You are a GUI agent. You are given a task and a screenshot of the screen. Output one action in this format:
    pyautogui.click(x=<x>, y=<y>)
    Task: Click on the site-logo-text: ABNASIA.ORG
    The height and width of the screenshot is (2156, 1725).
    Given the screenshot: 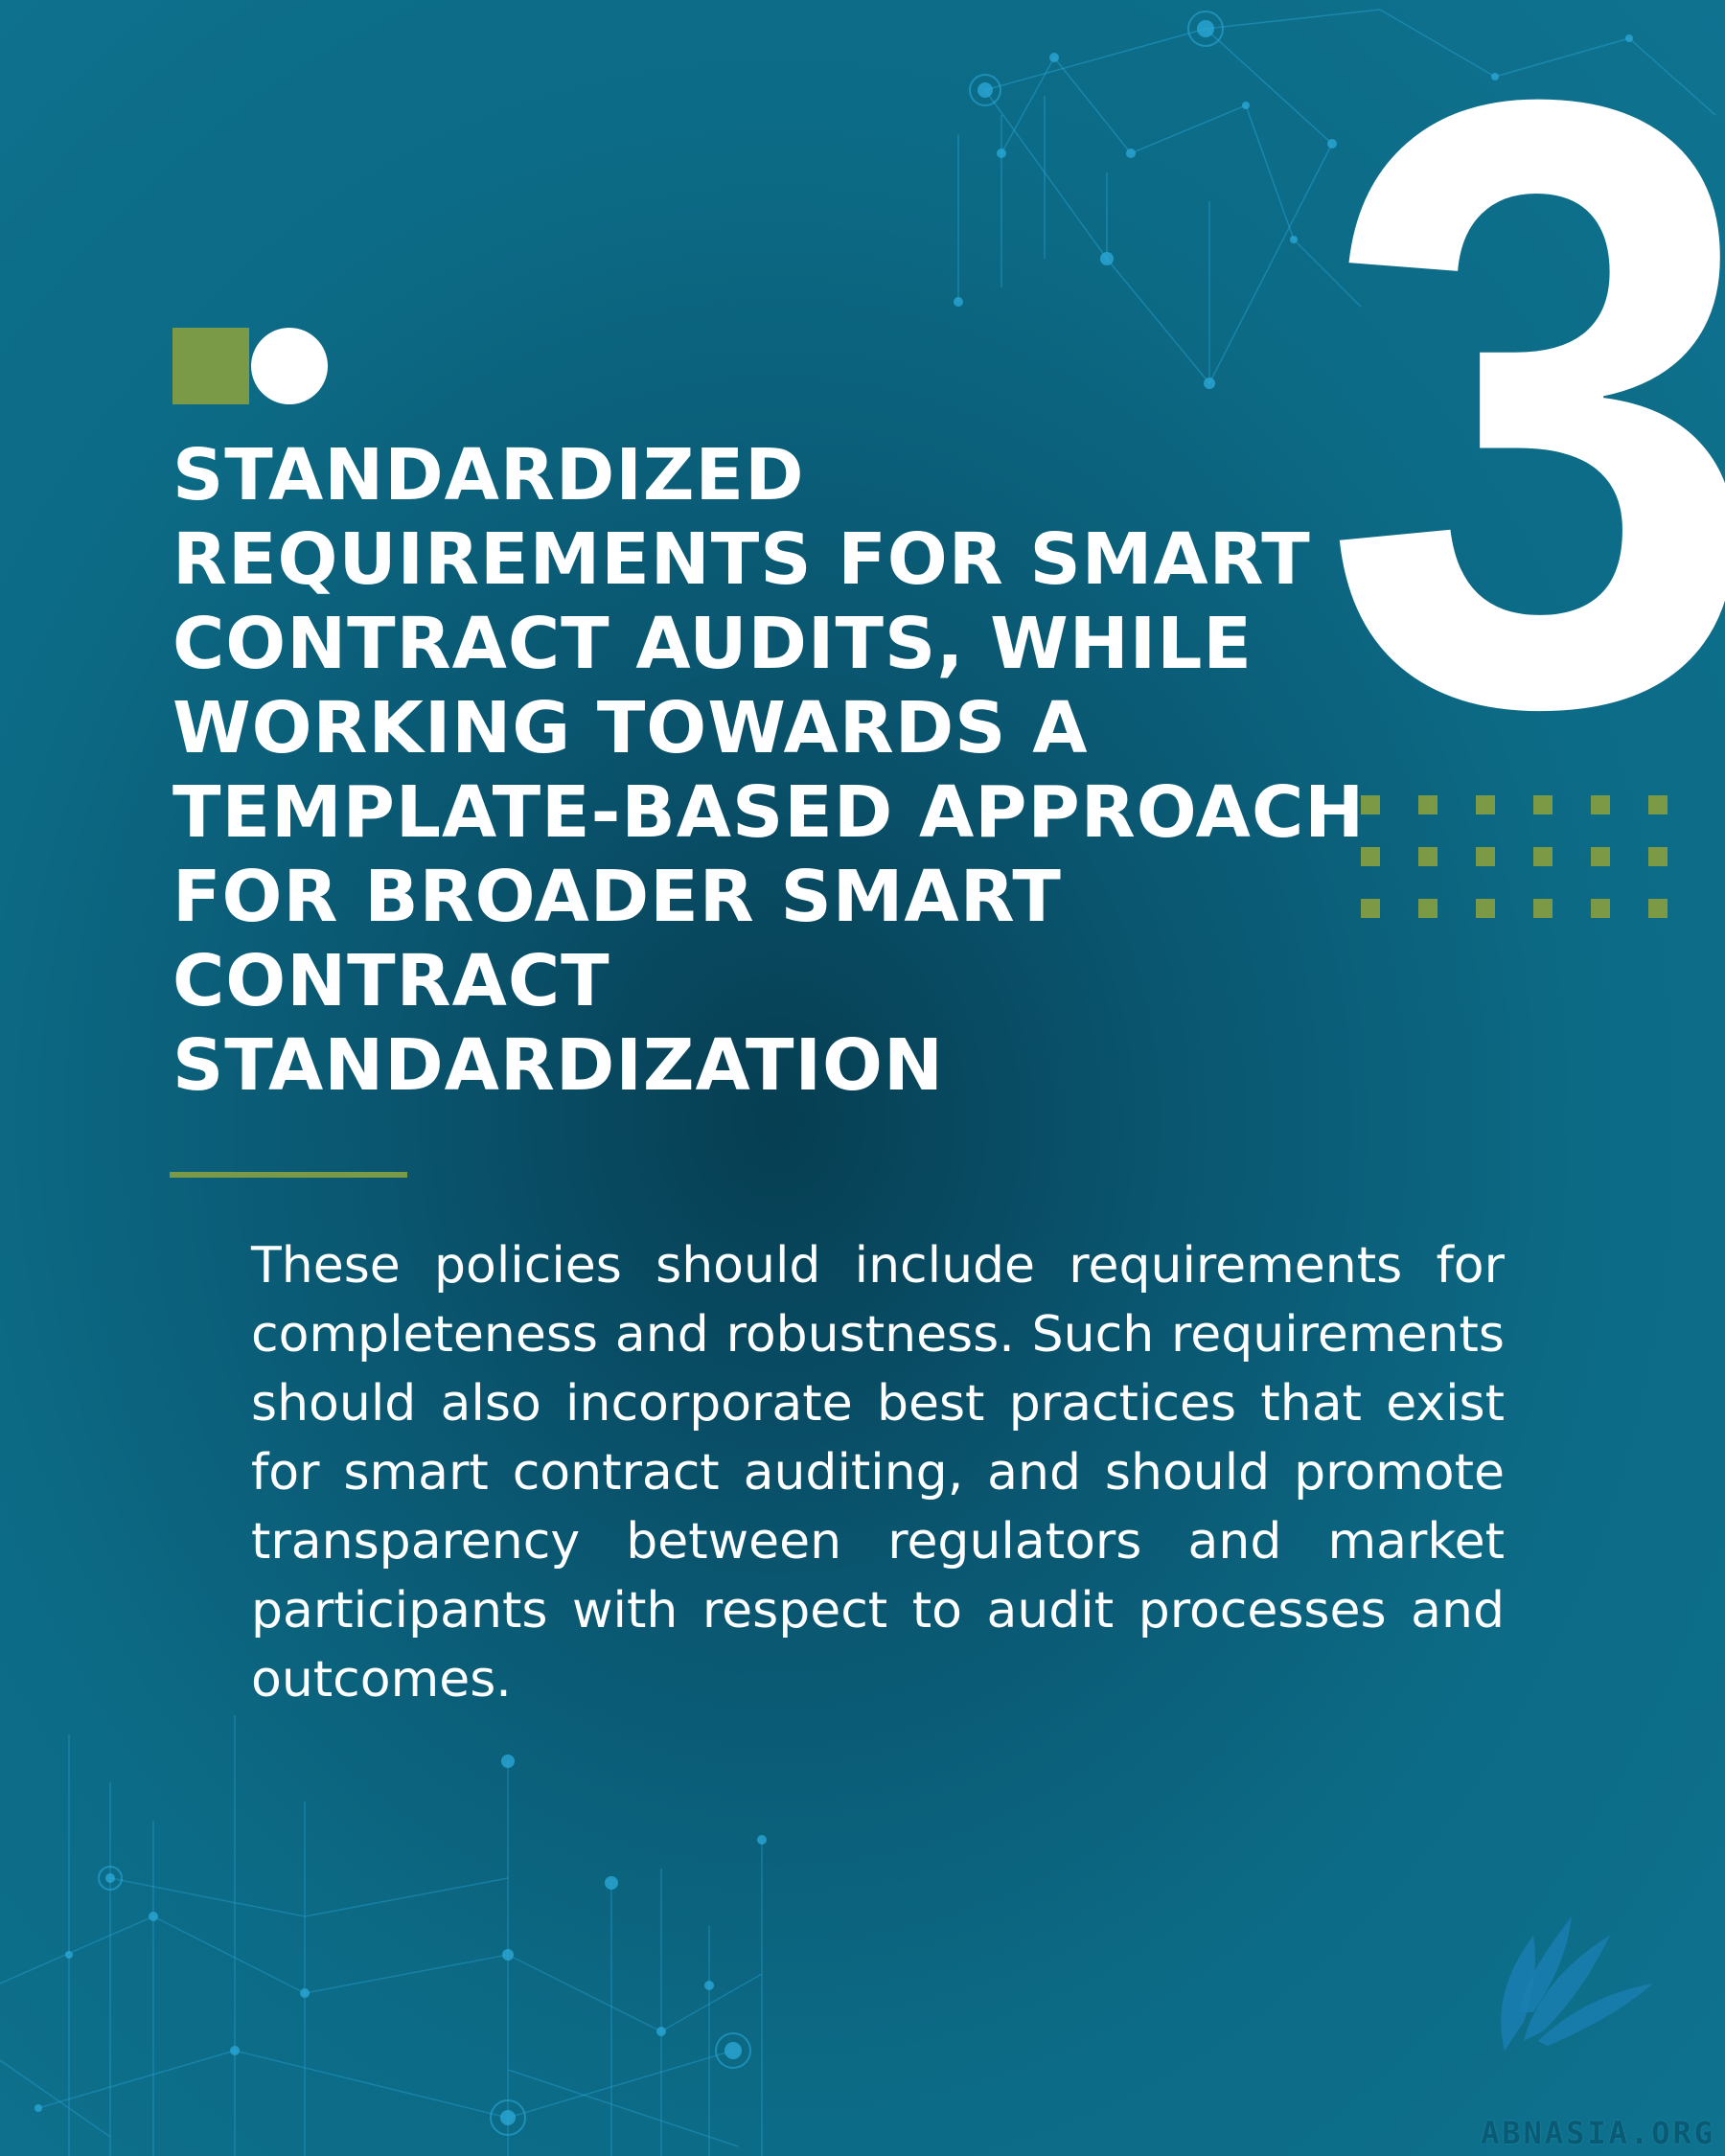 What is the action you would take?
    pyautogui.click(x=1598, y=2133)
    